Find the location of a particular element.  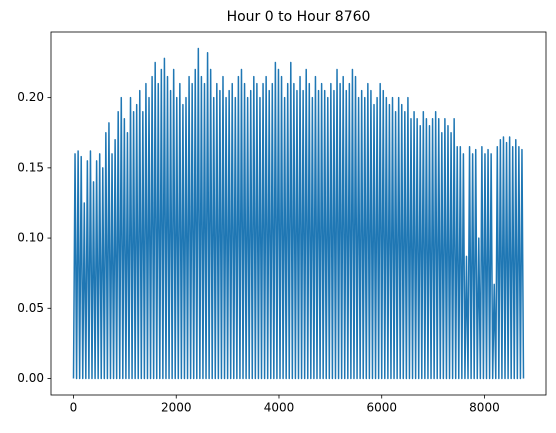

y-tick-label: 0.20 is located at coordinates (30, 97).